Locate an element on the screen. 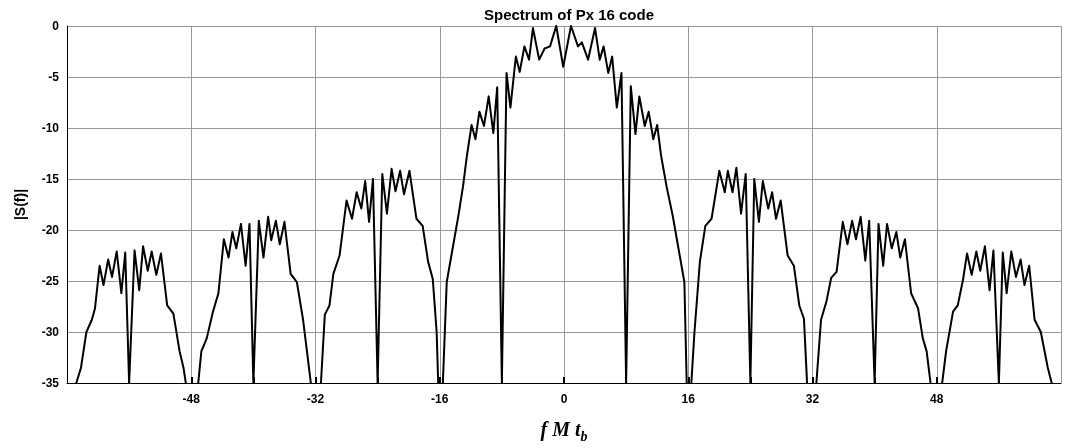 The height and width of the screenshot is (448, 1076). x-tick-label: 16 is located at coordinates (688, 399).